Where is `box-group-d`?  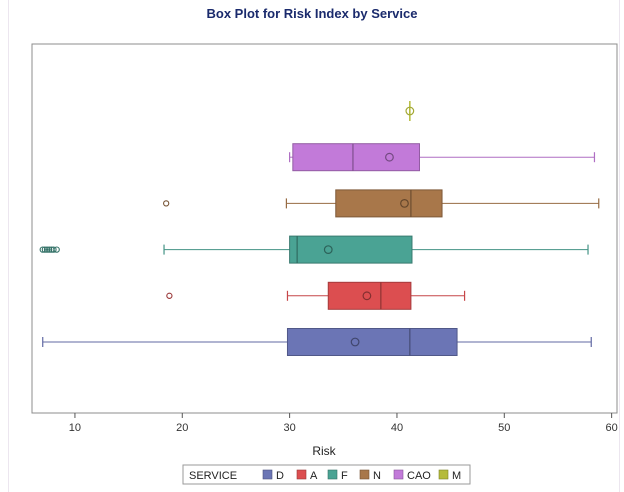
box-group-d is located at coordinates (317, 342).